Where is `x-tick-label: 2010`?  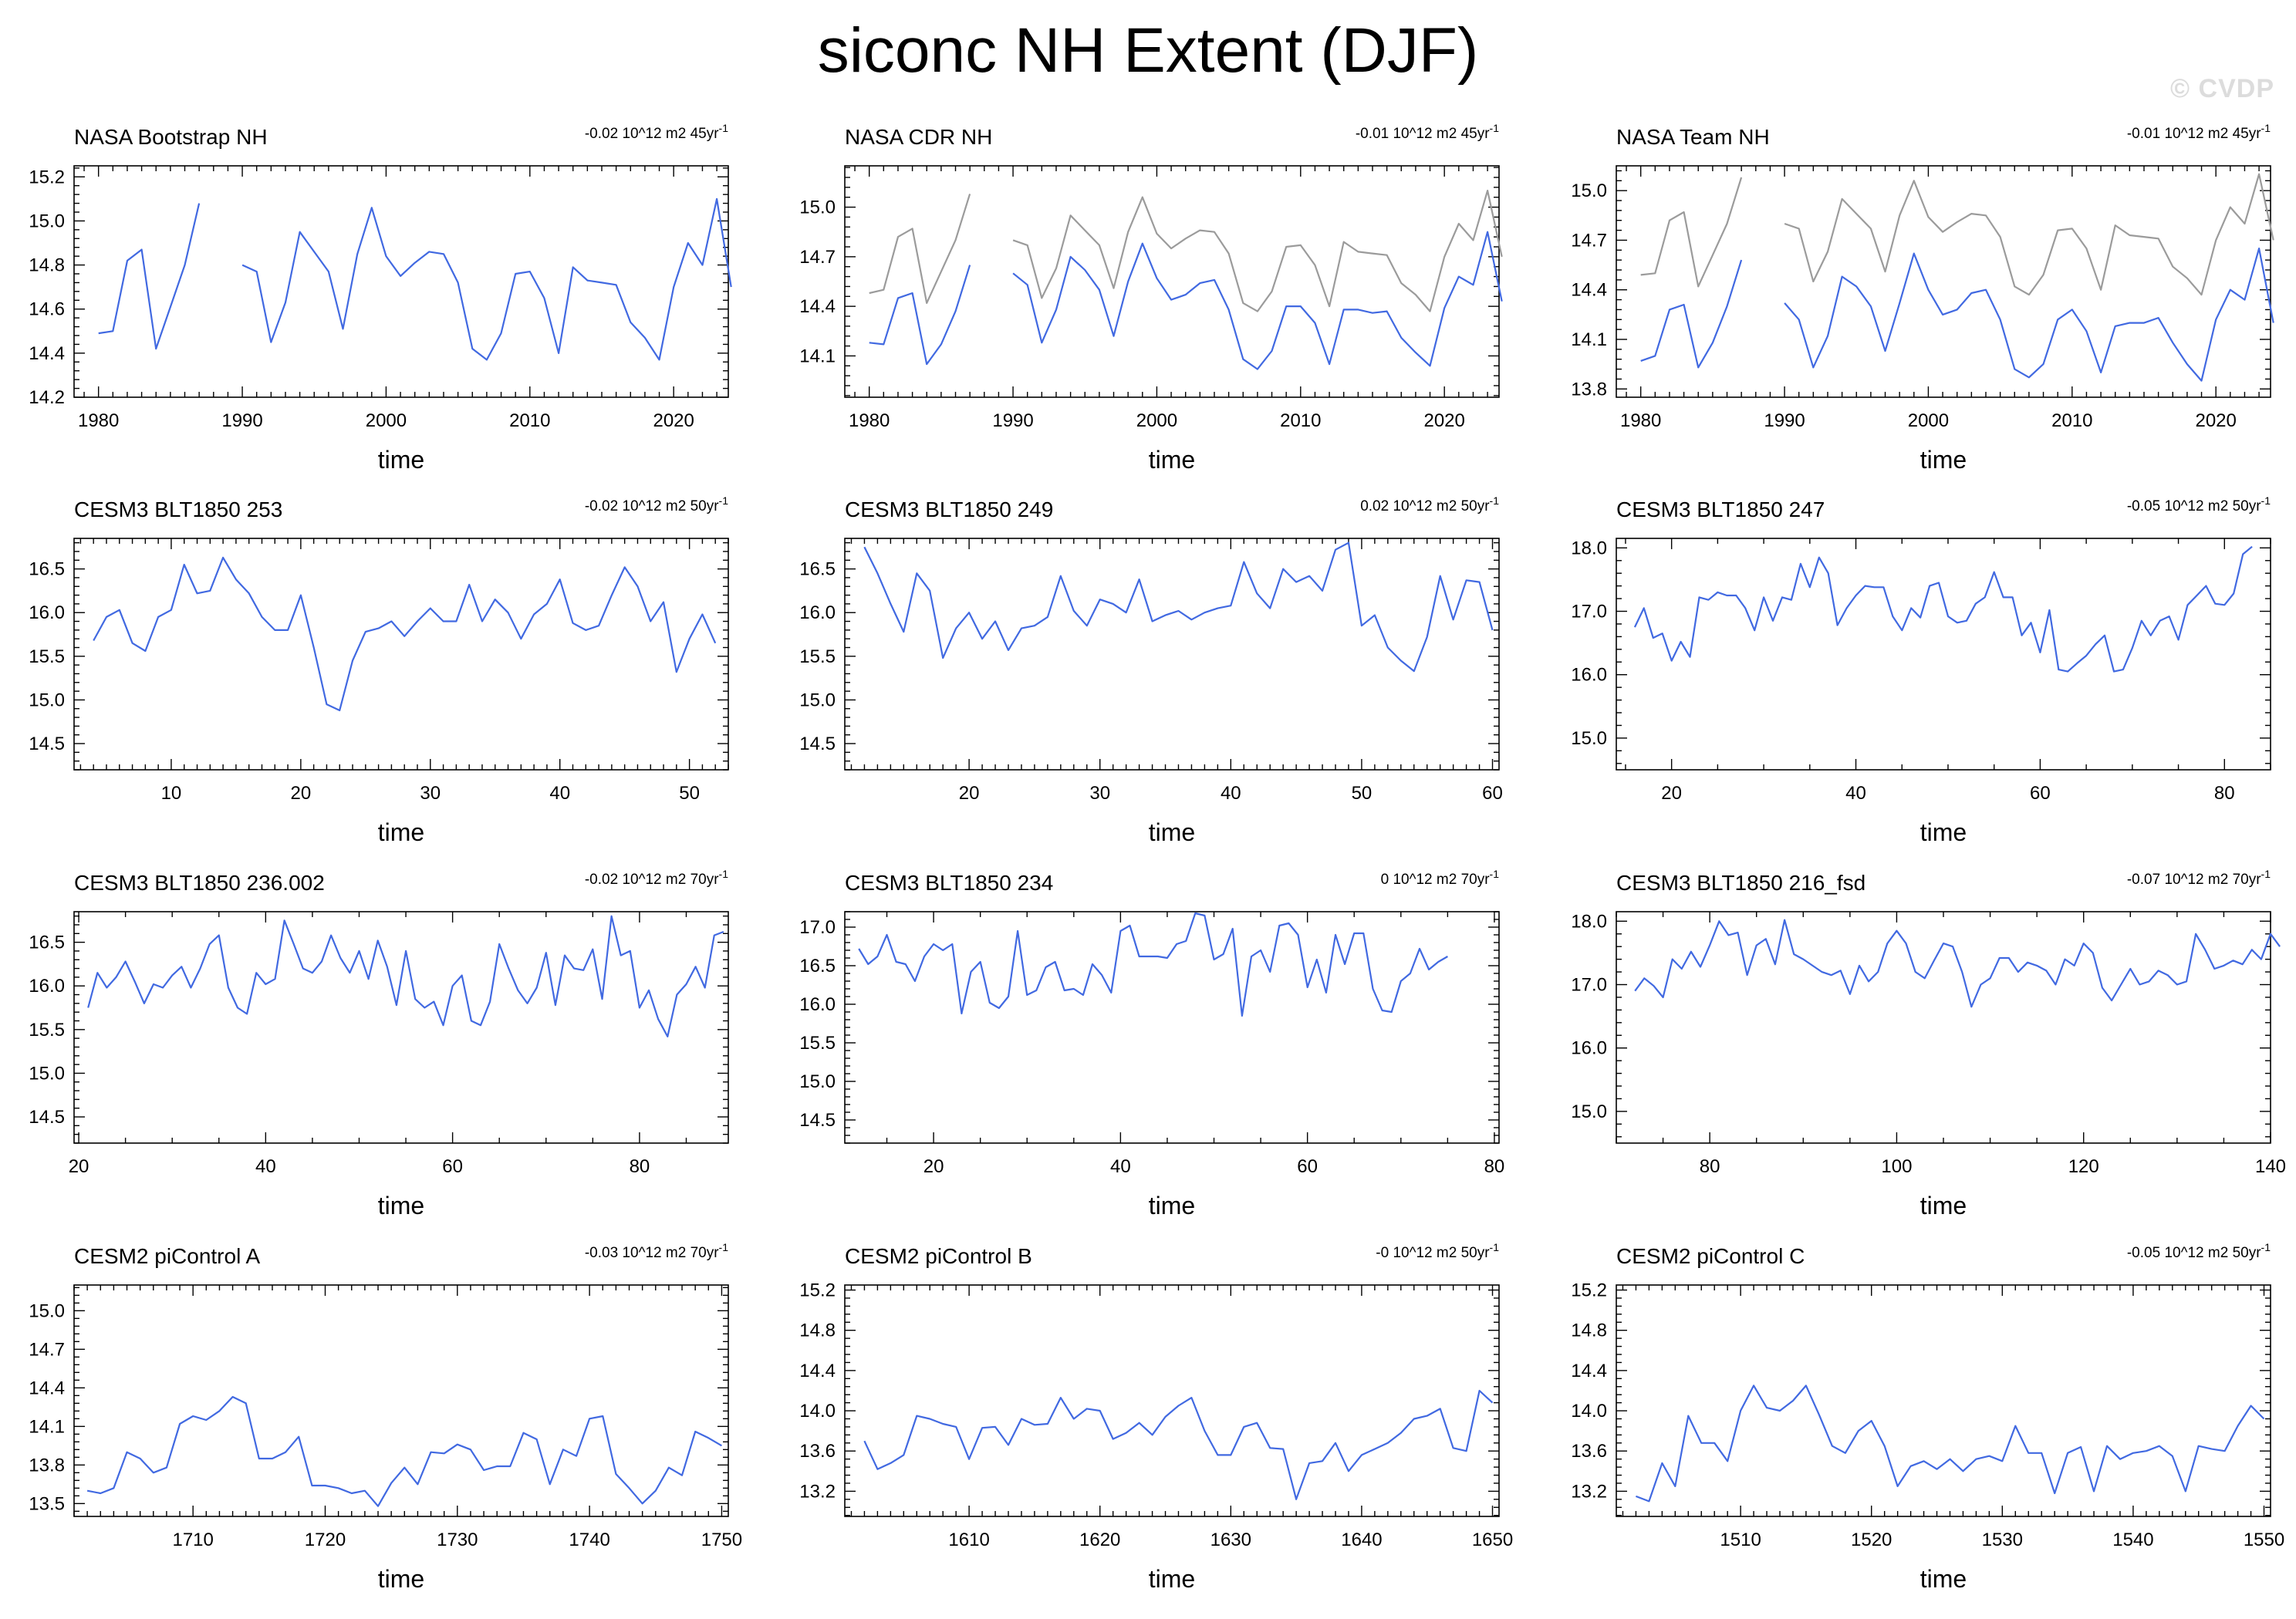
x-tick-label: 2010 is located at coordinates (529, 420).